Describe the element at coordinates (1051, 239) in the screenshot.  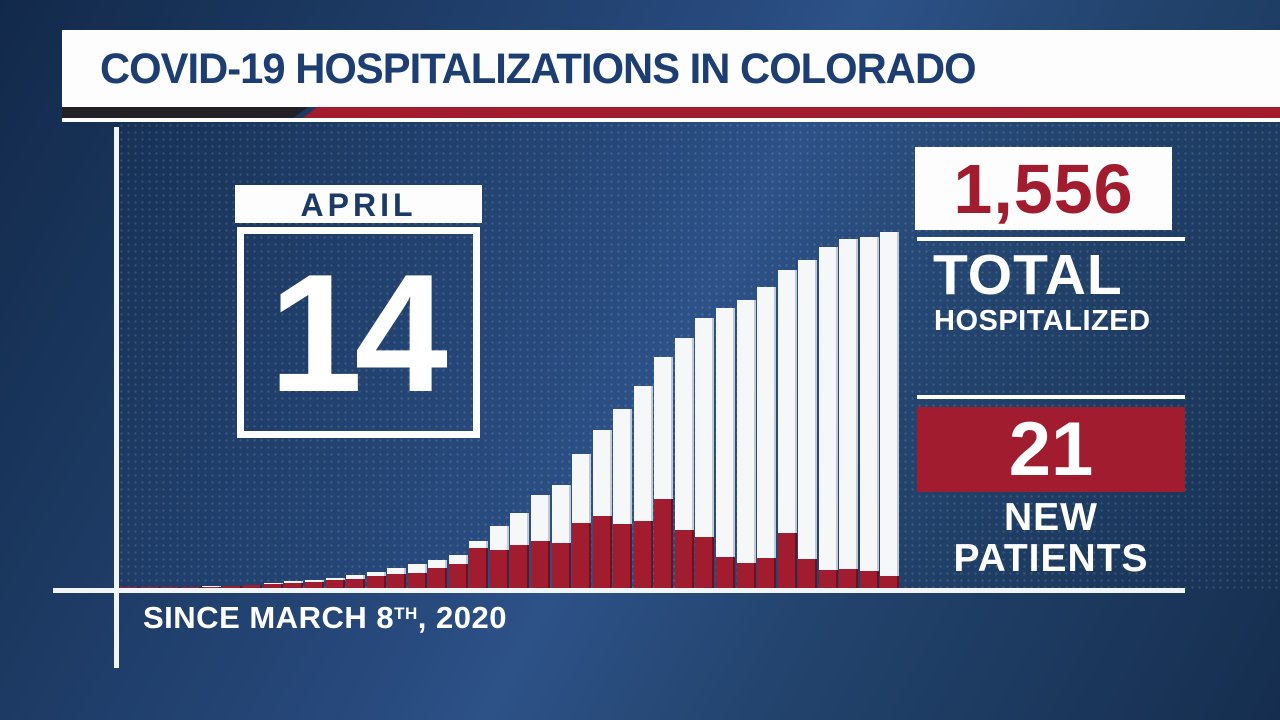
I see `divider-line-top` at that location.